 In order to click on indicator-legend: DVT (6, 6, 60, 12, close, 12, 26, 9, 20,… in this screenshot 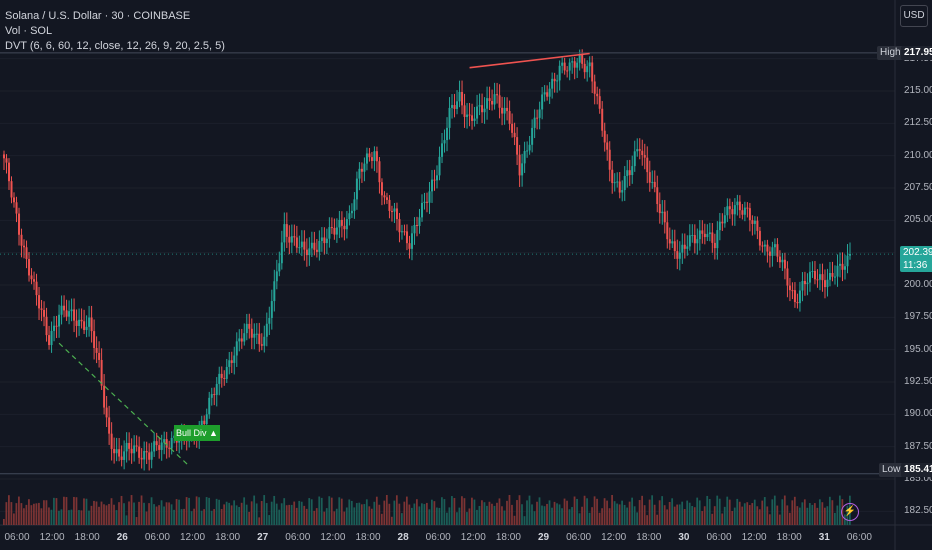, I will do `click(115, 46)`.